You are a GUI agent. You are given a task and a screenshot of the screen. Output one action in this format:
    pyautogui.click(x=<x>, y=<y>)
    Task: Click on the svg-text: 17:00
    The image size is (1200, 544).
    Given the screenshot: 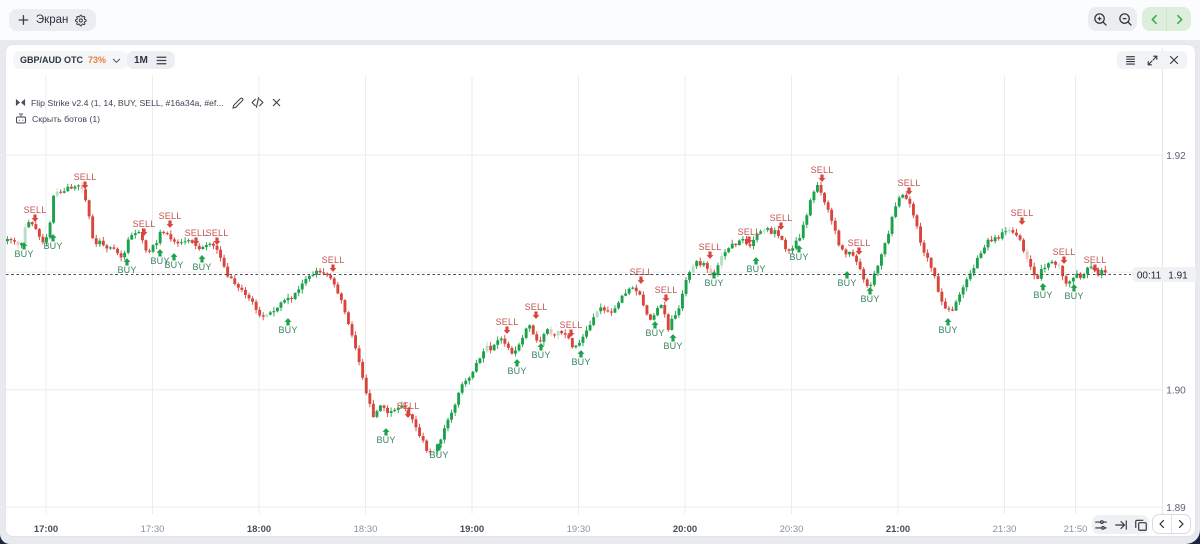 What is the action you would take?
    pyautogui.click(x=46, y=529)
    